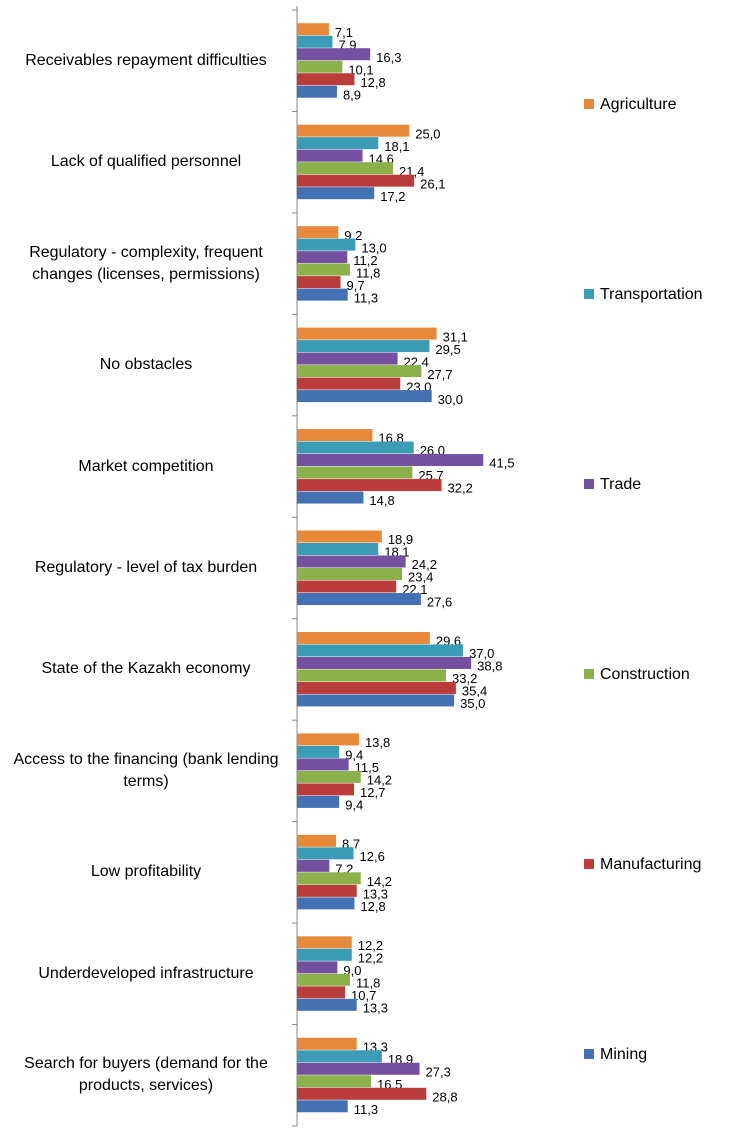  What do you see at coordinates (360, 69) in the screenshot?
I see `data-label: 10,1` at bounding box center [360, 69].